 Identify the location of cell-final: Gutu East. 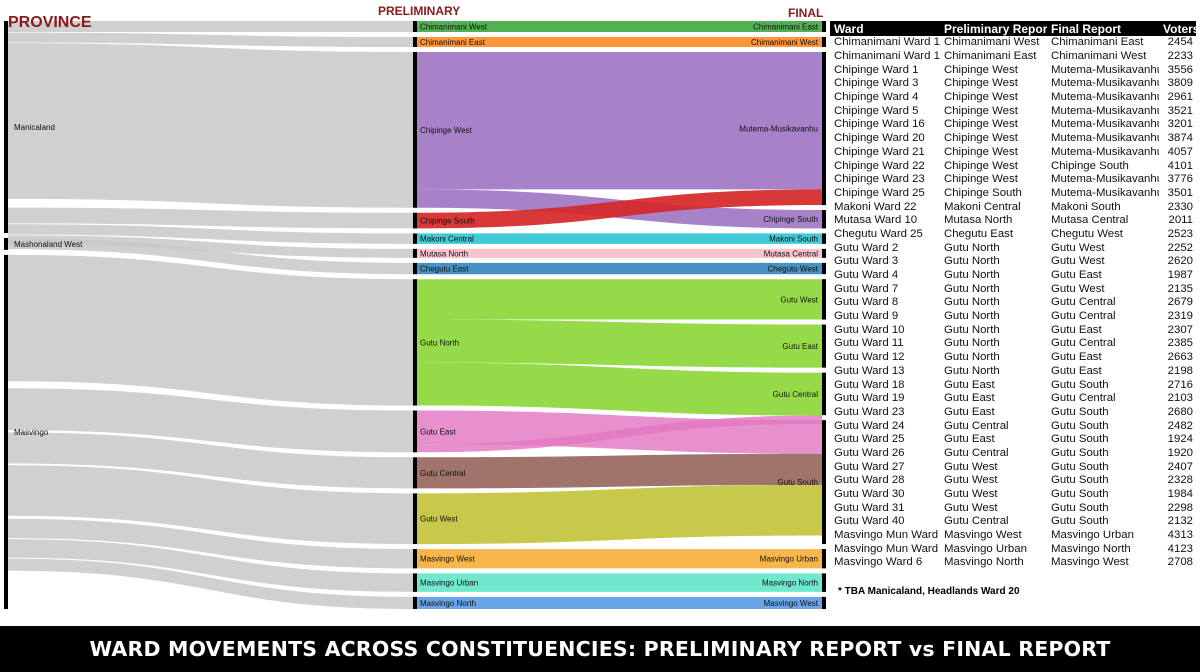
(1076, 370).